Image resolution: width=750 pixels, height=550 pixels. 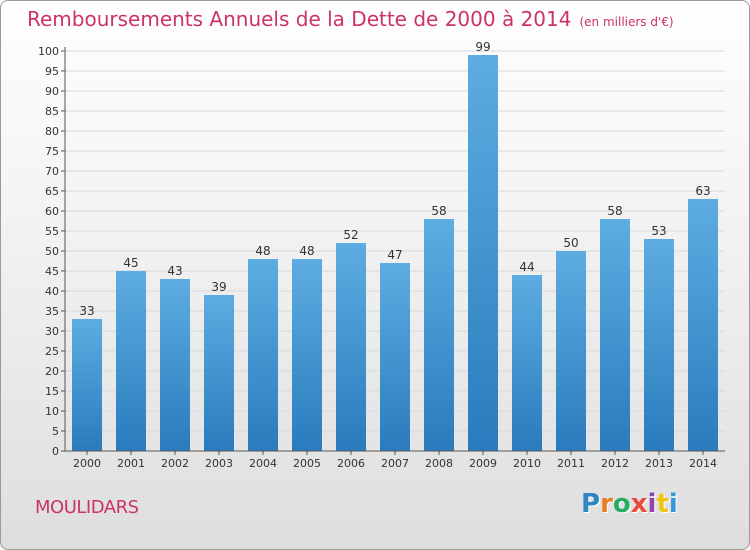 What do you see at coordinates (570, 243) in the screenshot?
I see `data-label: 50` at bounding box center [570, 243].